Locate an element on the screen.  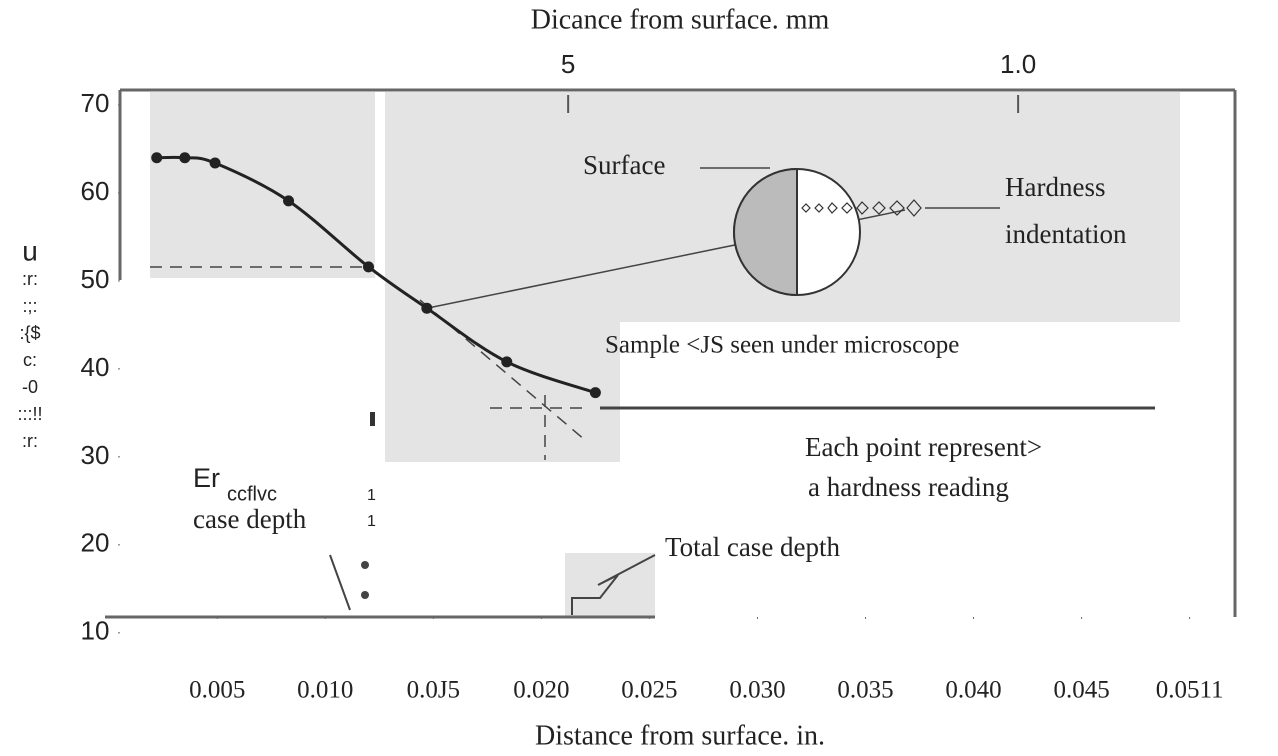
y-tick-label: 40 is located at coordinates (95, 367).